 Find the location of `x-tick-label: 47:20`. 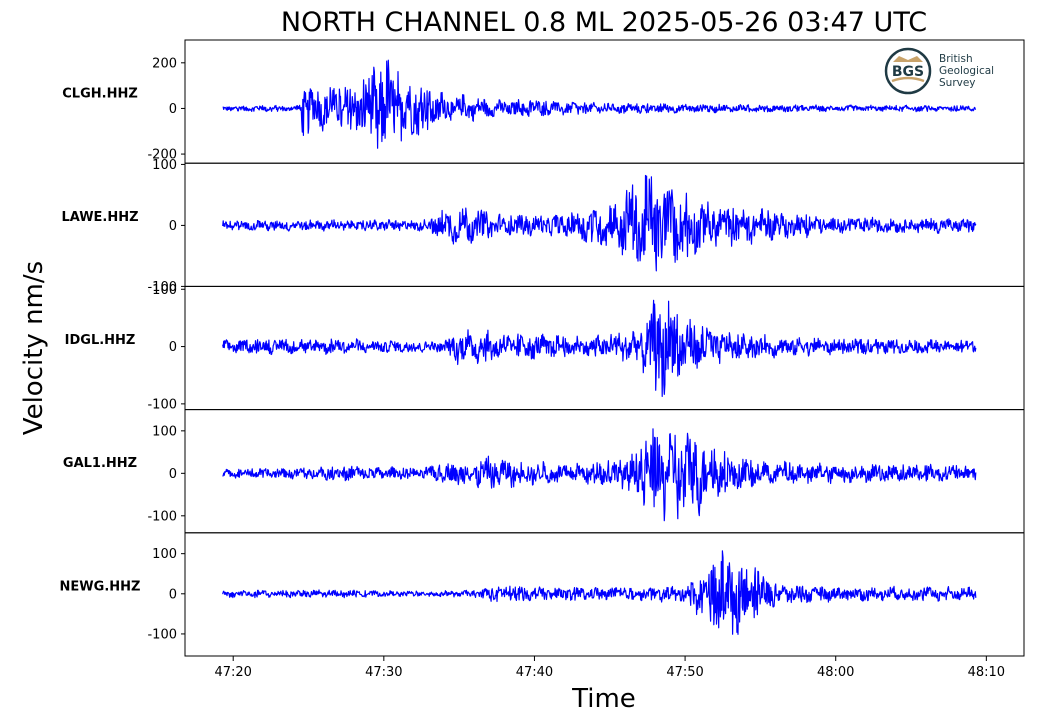

x-tick-label: 47:20 is located at coordinates (232, 672).